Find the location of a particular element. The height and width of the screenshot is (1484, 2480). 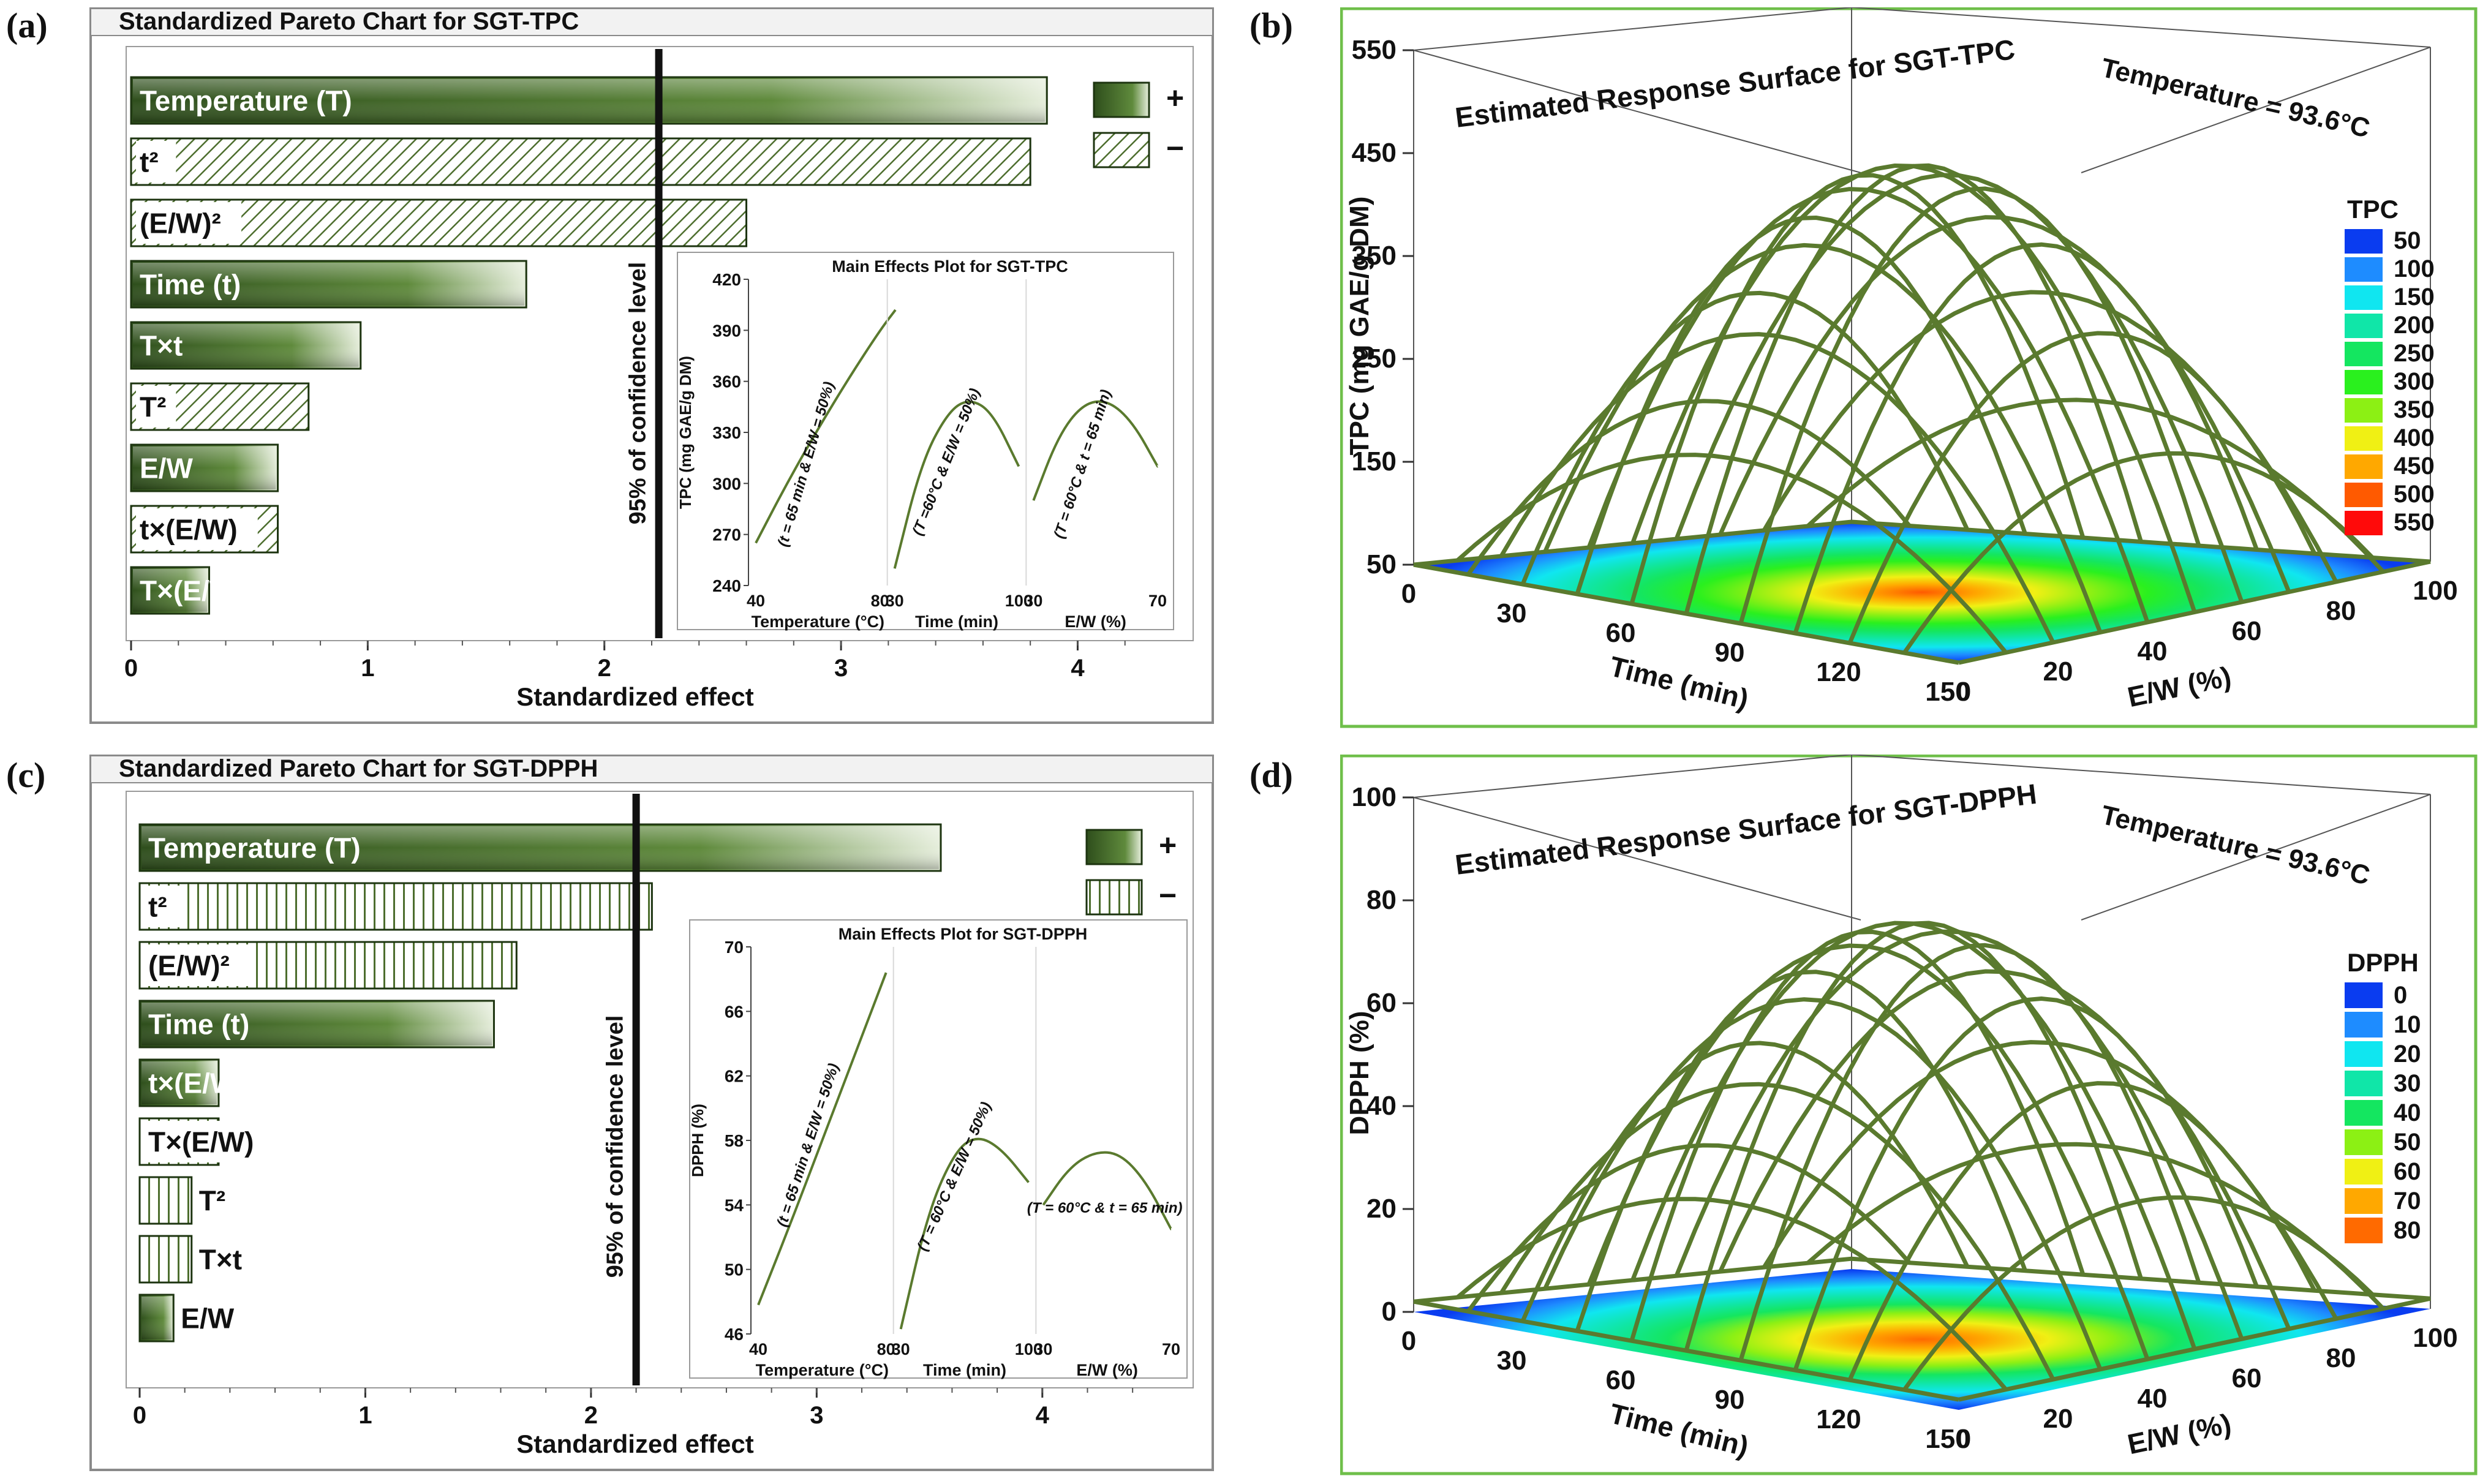

inset-x-axis-label: Time (min) is located at coordinates (964, 1370).